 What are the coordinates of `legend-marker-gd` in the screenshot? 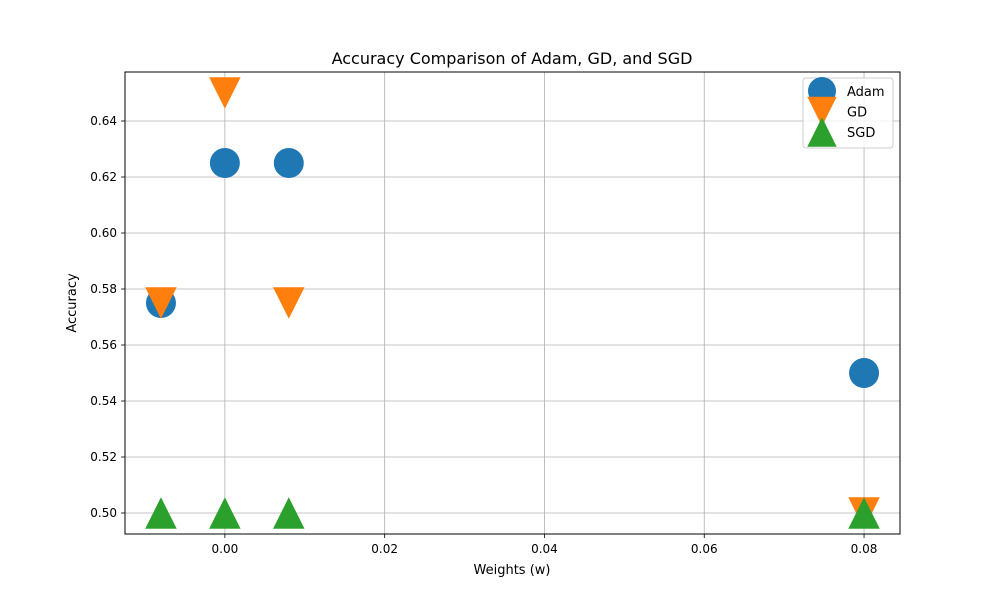 It's located at (822, 111).